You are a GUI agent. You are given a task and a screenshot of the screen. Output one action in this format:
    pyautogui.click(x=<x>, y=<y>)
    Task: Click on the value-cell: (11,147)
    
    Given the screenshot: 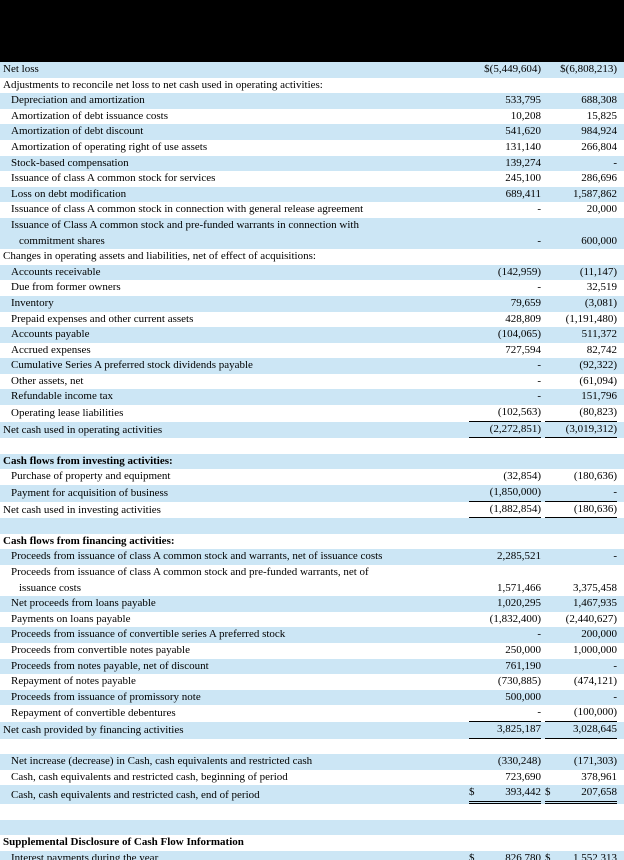 What is the action you would take?
    pyautogui.click(x=598, y=271)
    